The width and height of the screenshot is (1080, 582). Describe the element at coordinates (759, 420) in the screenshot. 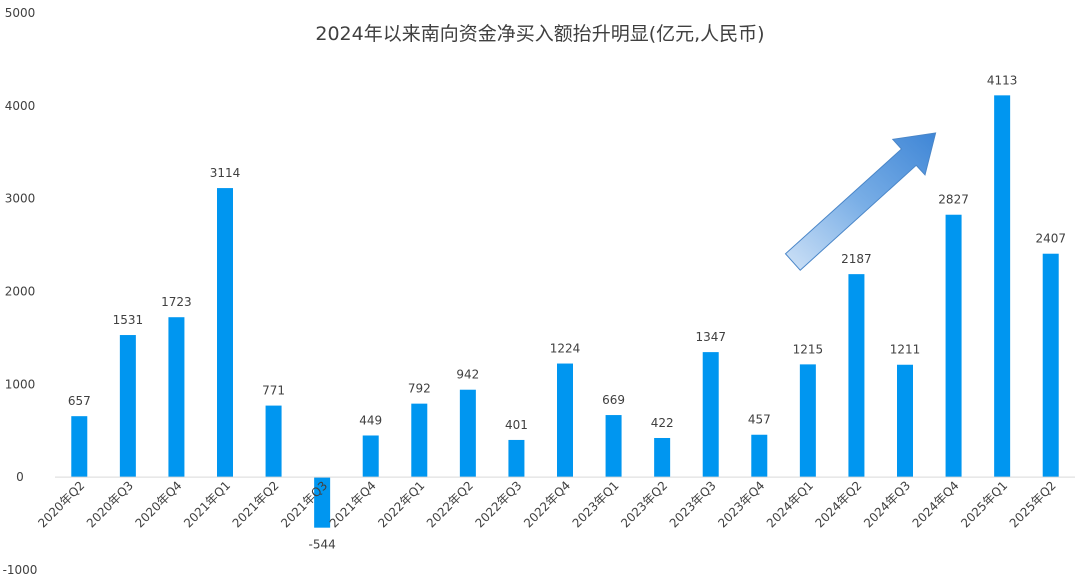

I see `data-label: 457` at that location.